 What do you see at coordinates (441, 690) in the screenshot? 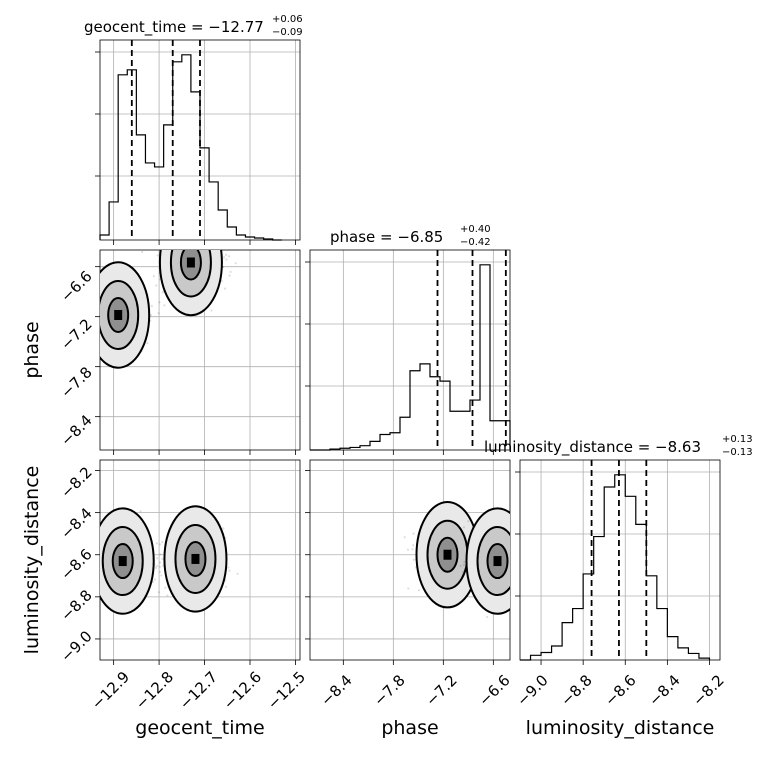
I see `xtick-label: −7.2` at bounding box center [441, 690].